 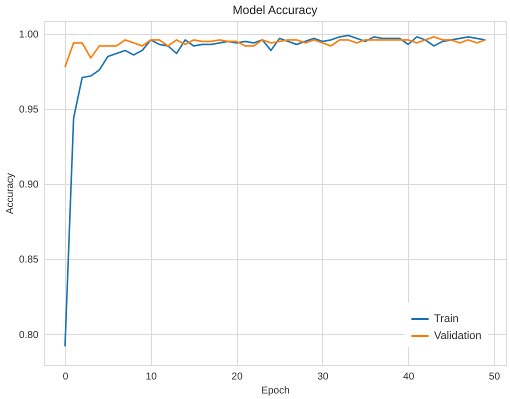 What do you see at coordinates (29, 185) in the screenshot?
I see `y-tick-label: 0.90` at bounding box center [29, 185].